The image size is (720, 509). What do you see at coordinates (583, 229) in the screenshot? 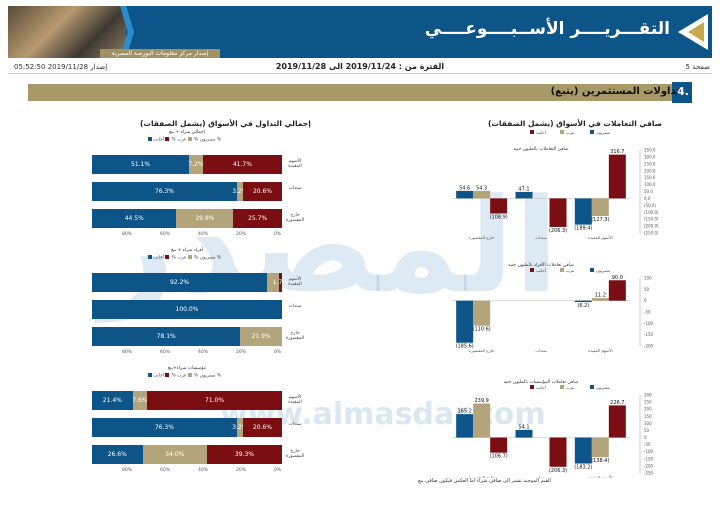
I see `data-label: (189.4)` at bounding box center [583, 229].